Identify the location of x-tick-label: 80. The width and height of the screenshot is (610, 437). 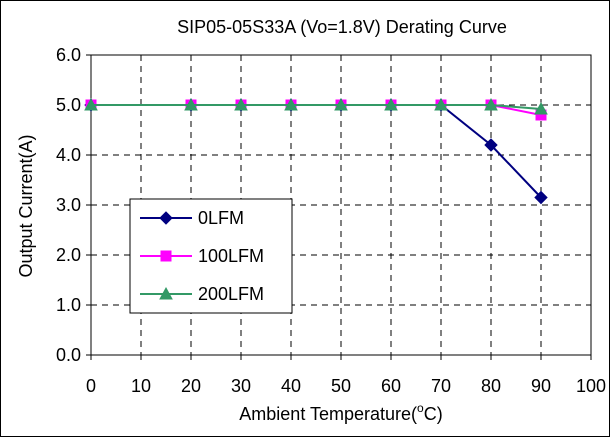
(491, 386).